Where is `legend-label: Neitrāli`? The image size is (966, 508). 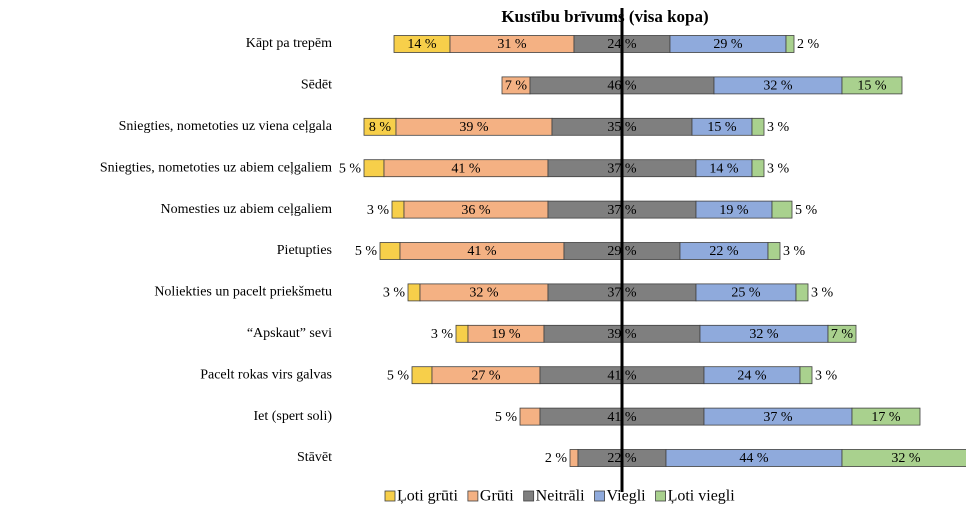 legend-label: Neitrāli is located at coordinates (560, 496).